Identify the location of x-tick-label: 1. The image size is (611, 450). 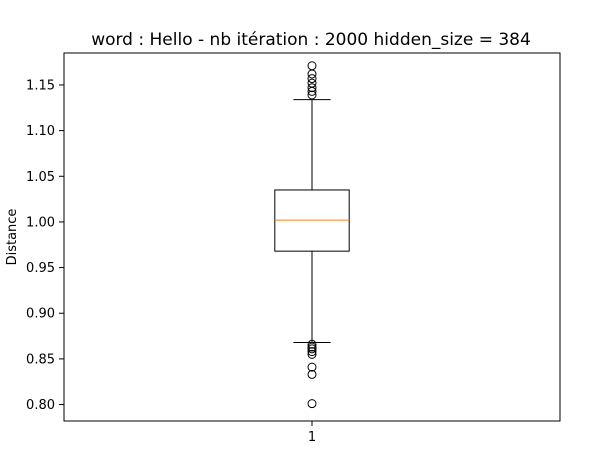
(312, 437).